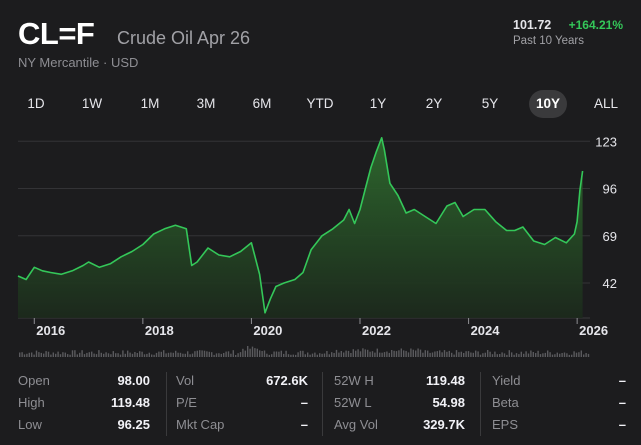  Describe the element at coordinates (434, 103) in the screenshot. I see `range-2y: 2Y` at that location.